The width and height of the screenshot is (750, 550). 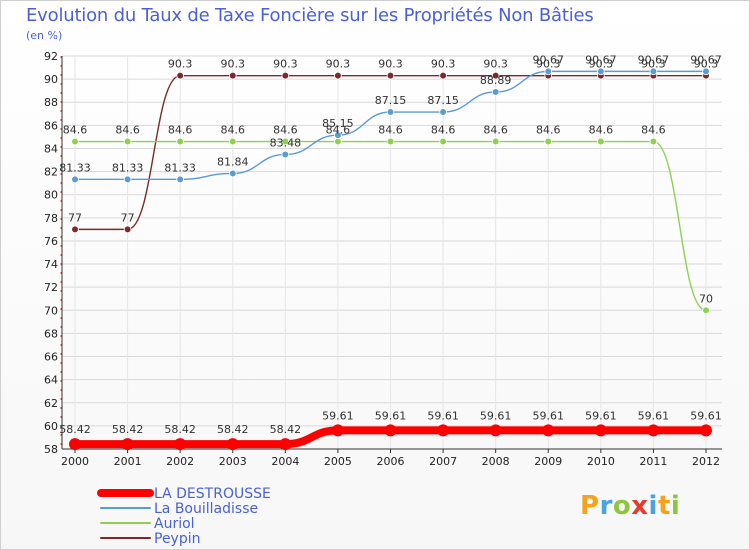 What do you see at coordinates (601, 461) in the screenshot?
I see `x-tick-label: 2010` at bounding box center [601, 461].